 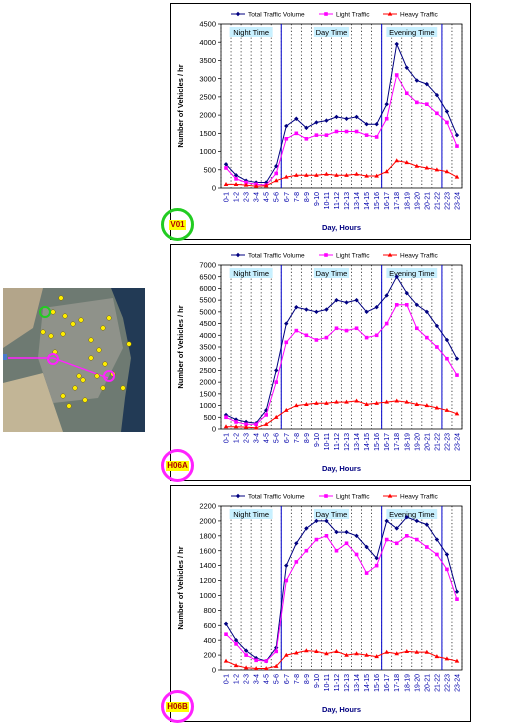 What do you see at coordinates (257, 679) in the screenshot?
I see `x-tick-label: 3-4` at bounding box center [257, 679].